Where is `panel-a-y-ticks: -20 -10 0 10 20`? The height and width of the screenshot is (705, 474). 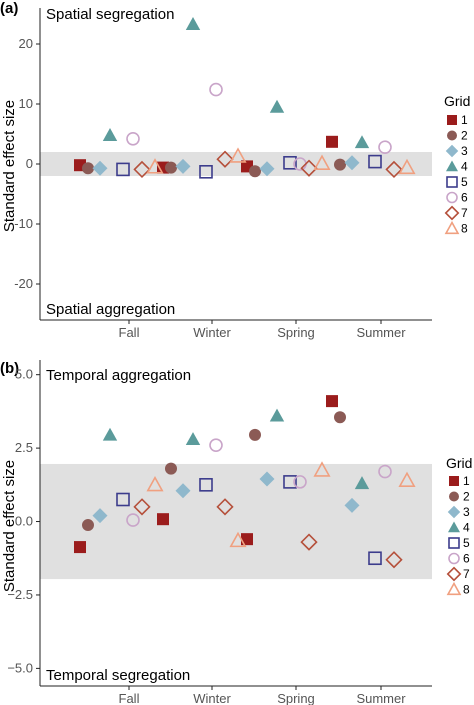
panel-a-y-ticks: -20 -10 0 10 20 is located at coordinates (27, 163).